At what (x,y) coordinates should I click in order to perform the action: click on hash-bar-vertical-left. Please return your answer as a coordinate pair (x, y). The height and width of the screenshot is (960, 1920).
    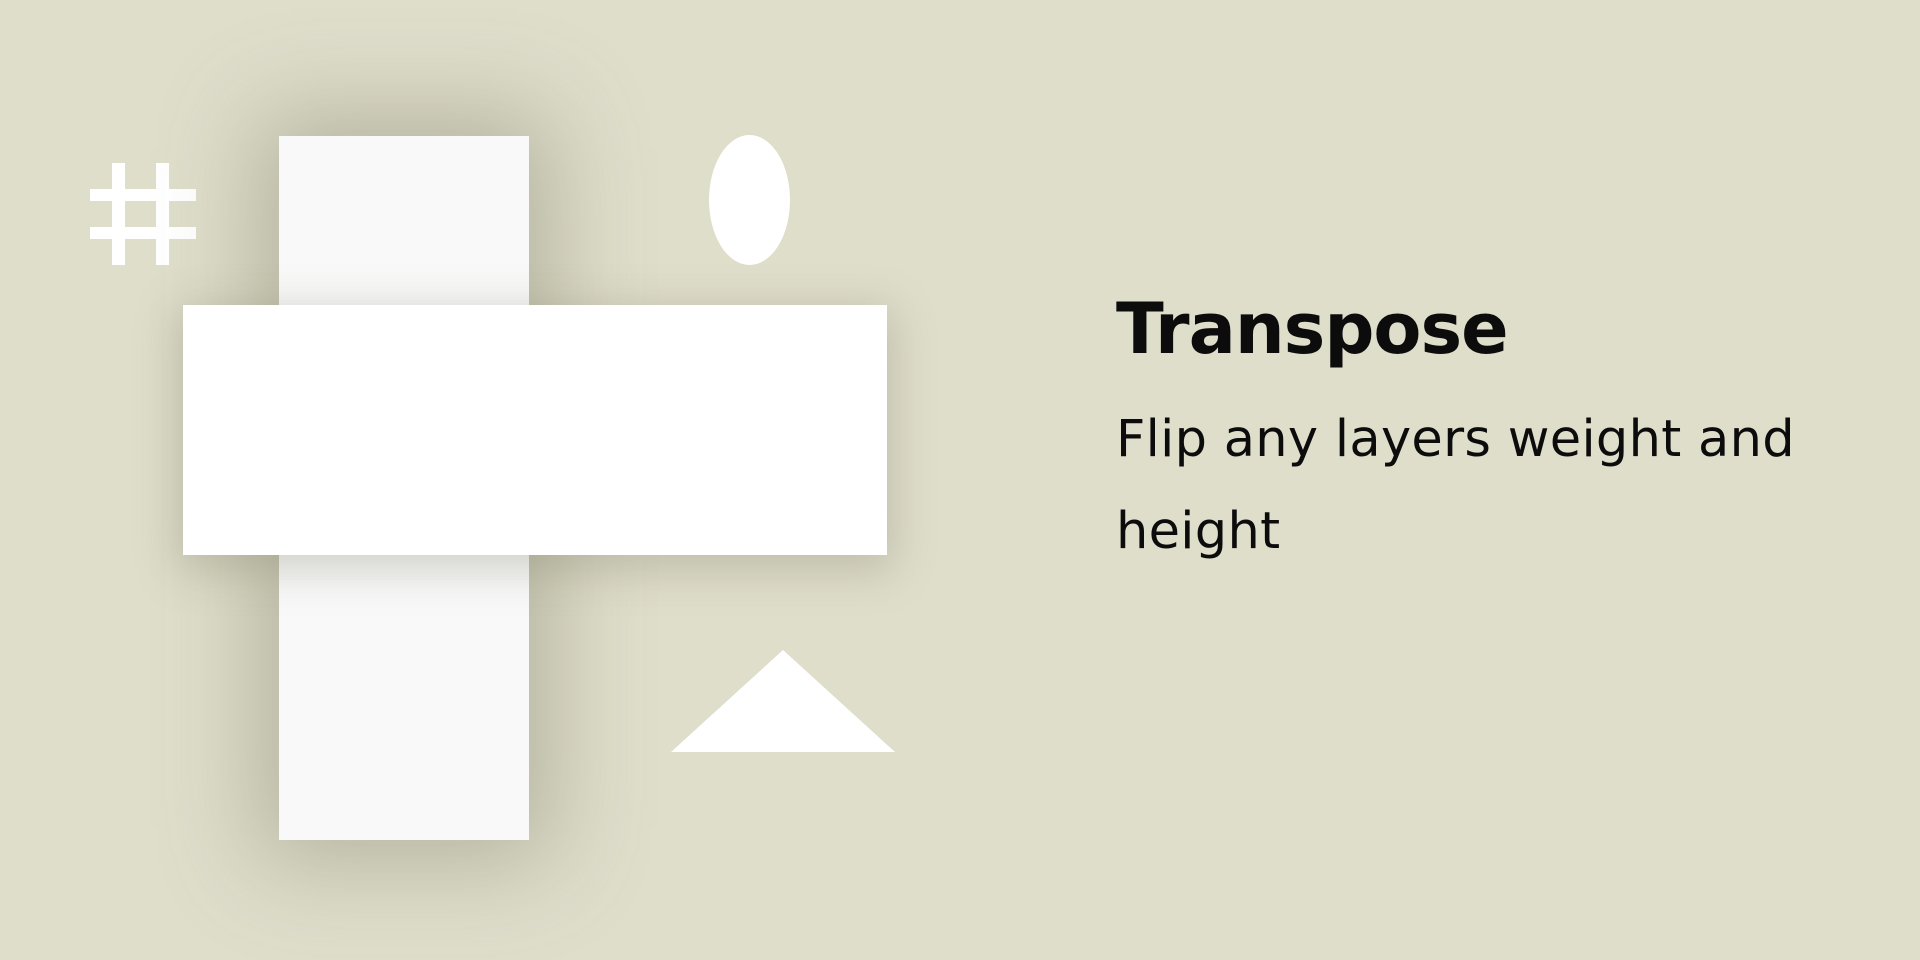
    Looking at the image, I should click on (118, 214).